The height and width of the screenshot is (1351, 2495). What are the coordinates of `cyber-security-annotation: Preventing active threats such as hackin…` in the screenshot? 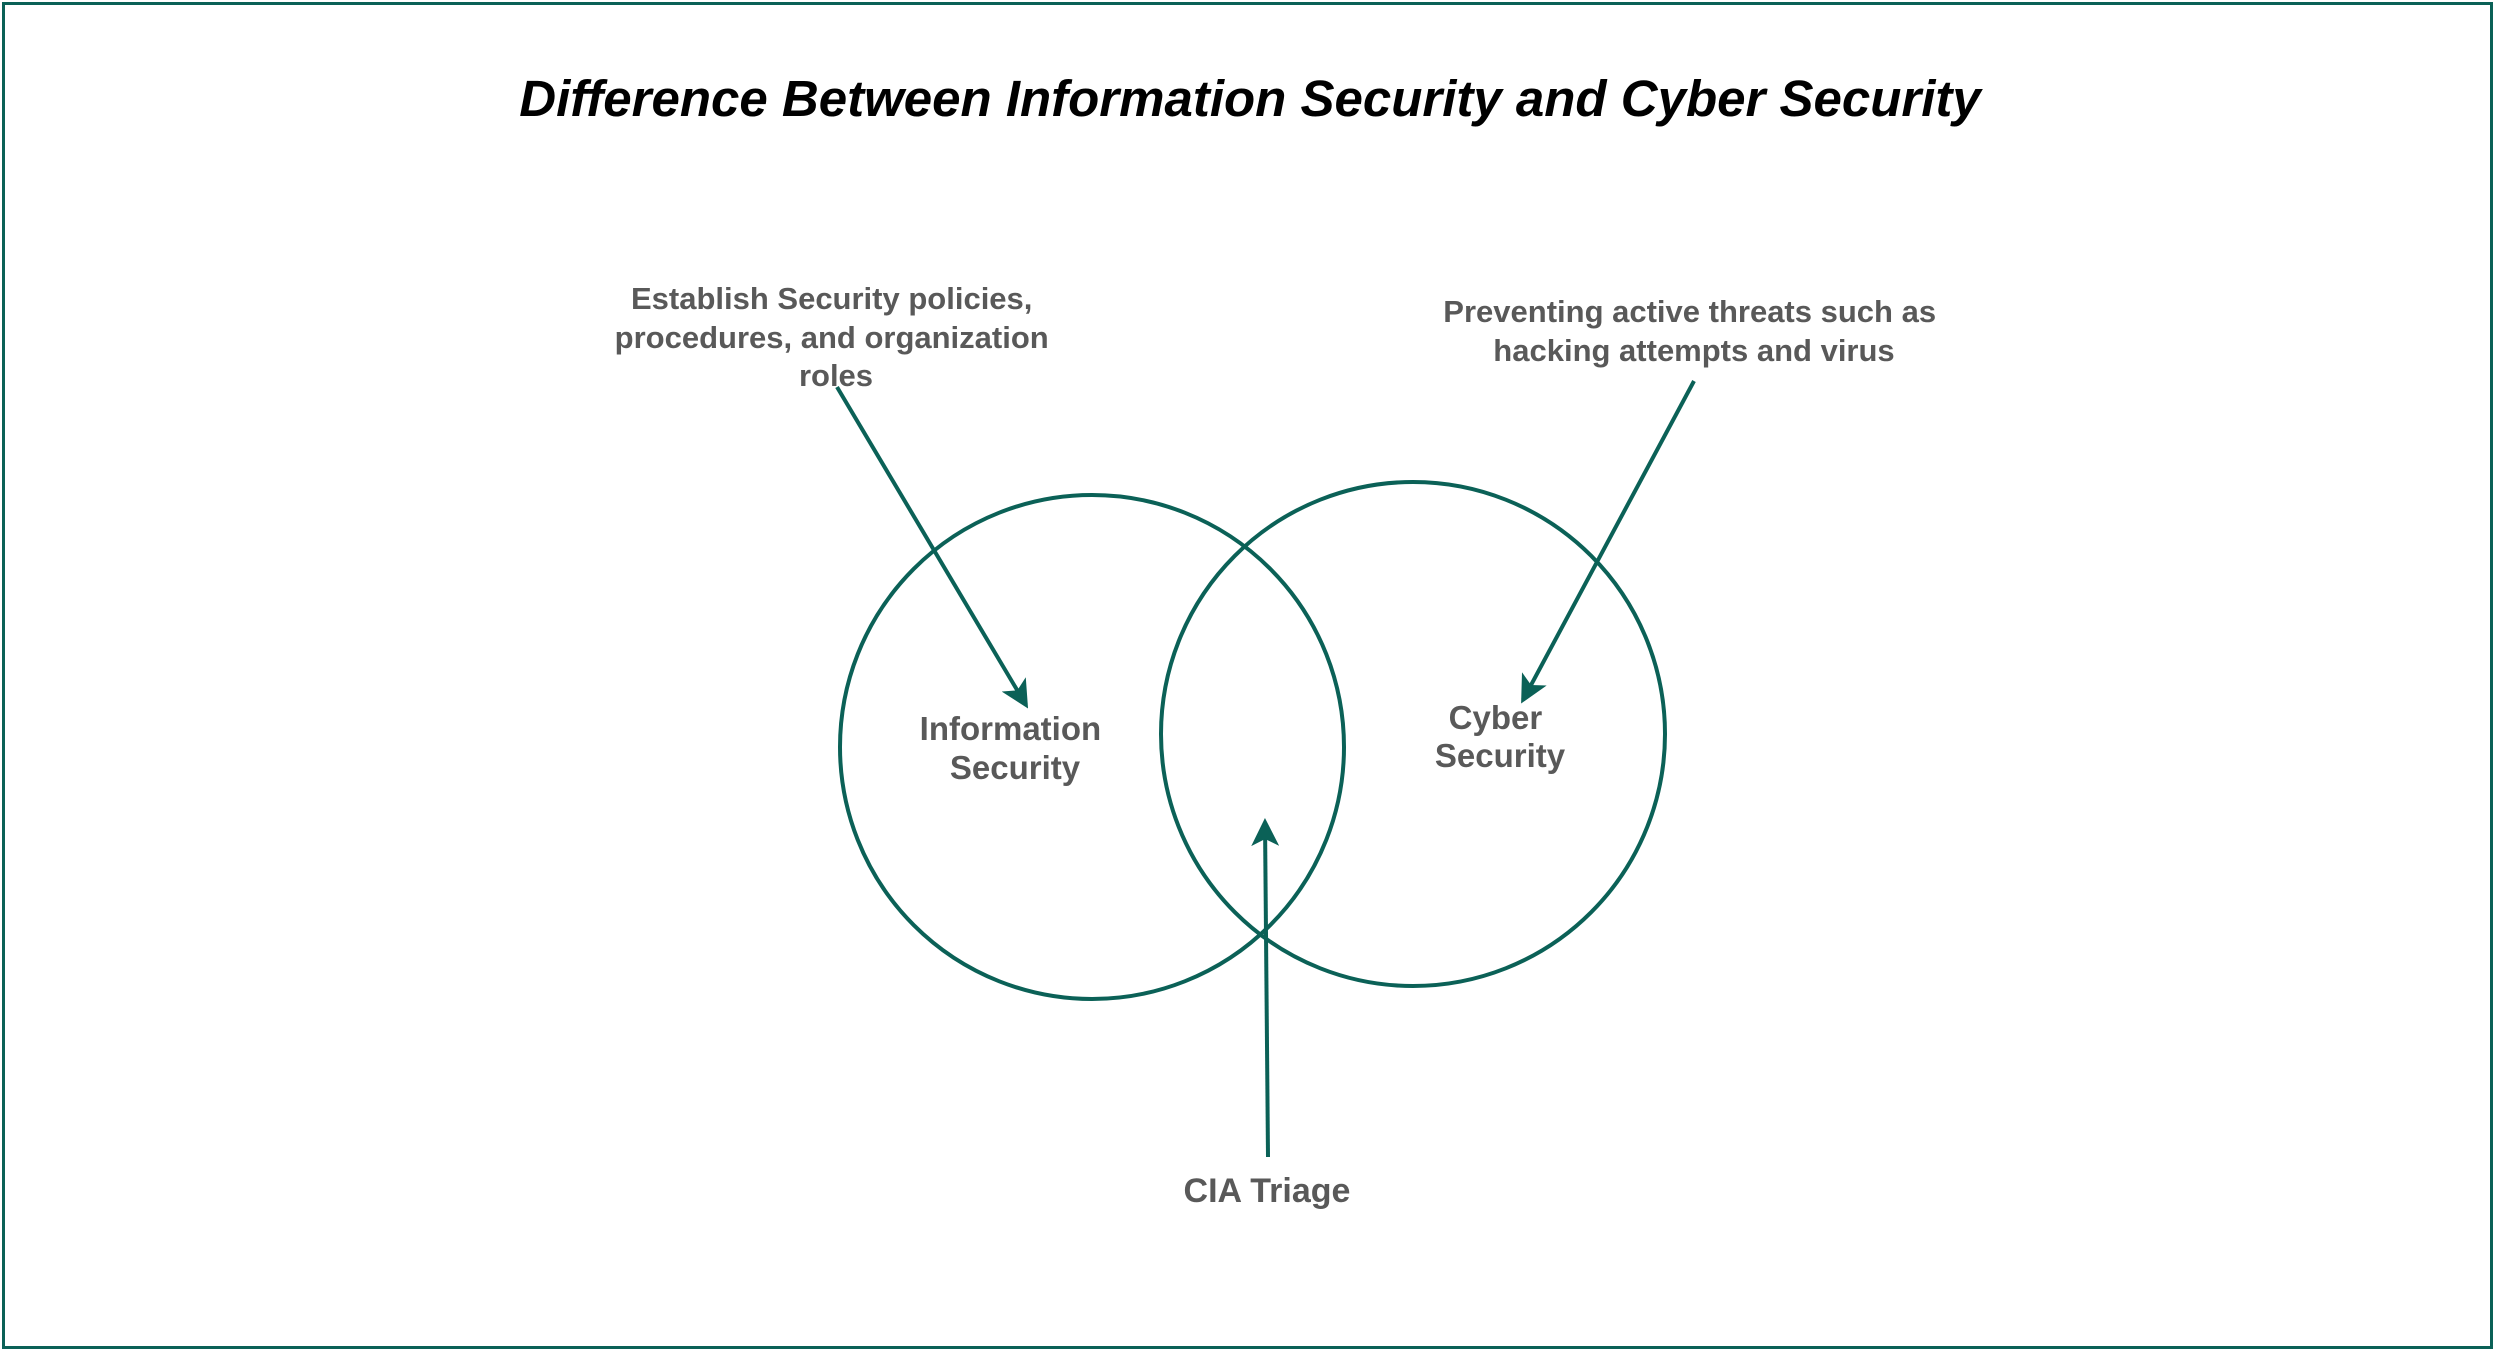 It's located at (1693, 331).